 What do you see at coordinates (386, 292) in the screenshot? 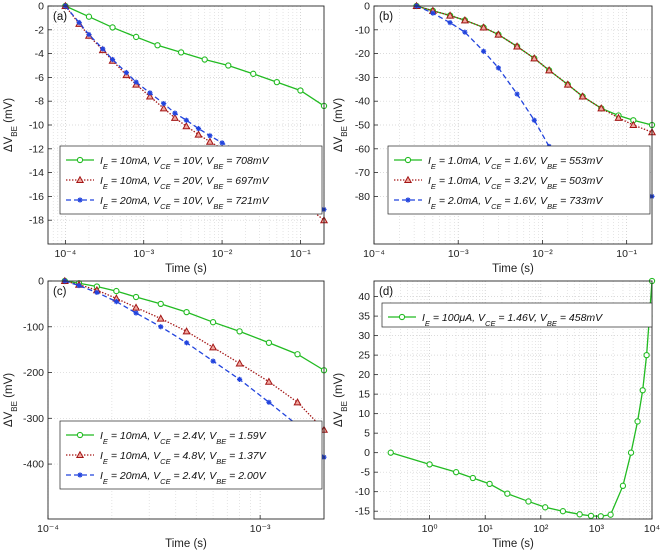
I see `panel-label: (d)` at bounding box center [386, 292].